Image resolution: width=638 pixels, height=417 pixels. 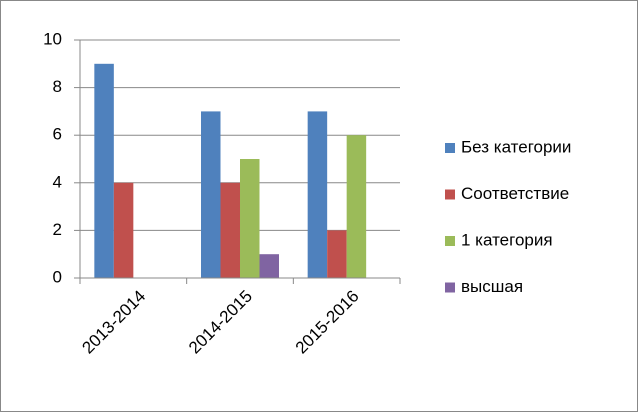 What do you see at coordinates (57, 86) in the screenshot?
I see `y-tick-label: 8` at bounding box center [57, 86].